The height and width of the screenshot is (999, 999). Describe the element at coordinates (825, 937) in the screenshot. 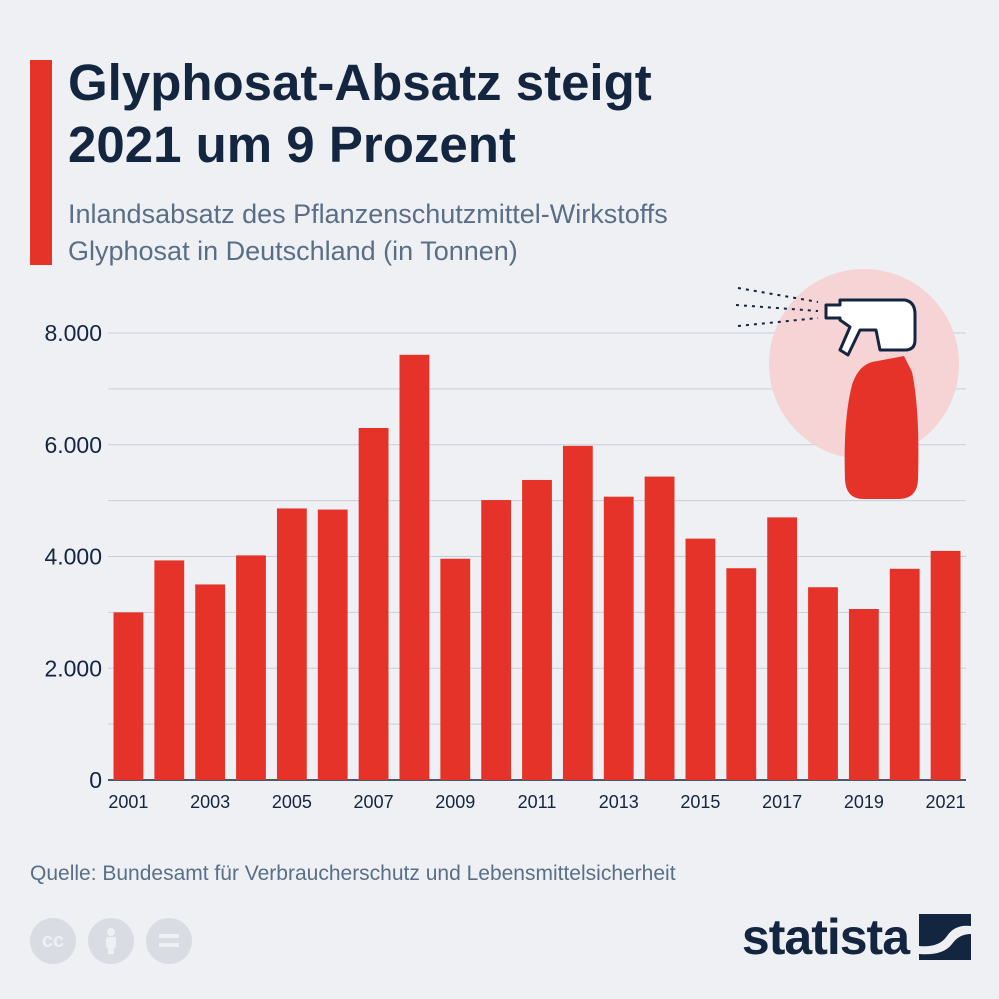

I see `brand-name: statista` at that location.